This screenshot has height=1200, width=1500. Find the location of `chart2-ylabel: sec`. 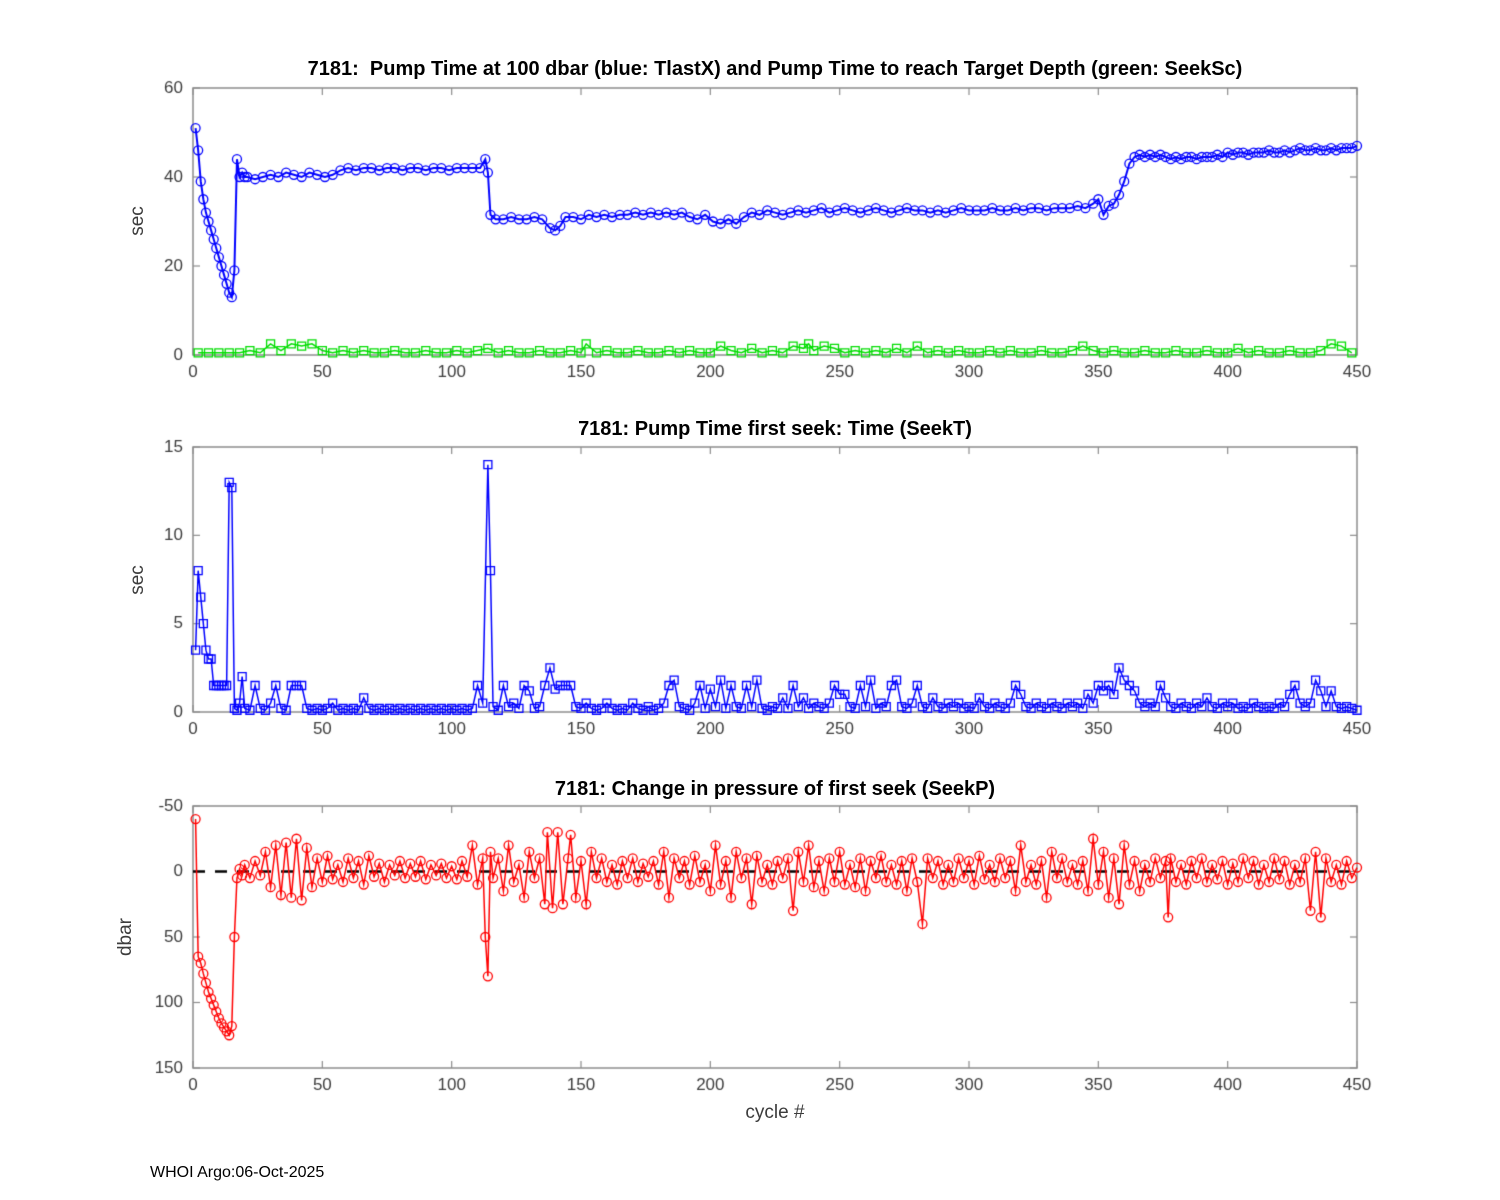

chart2-ylabel: sec is located at coordinates (137, 580).